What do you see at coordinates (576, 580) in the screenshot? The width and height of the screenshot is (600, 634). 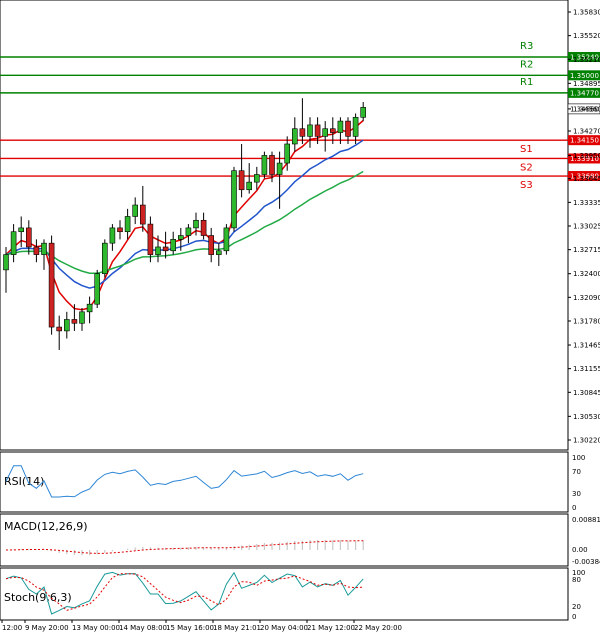 I see `stoch-tick-80: 80` at bounding box center [576, 580].